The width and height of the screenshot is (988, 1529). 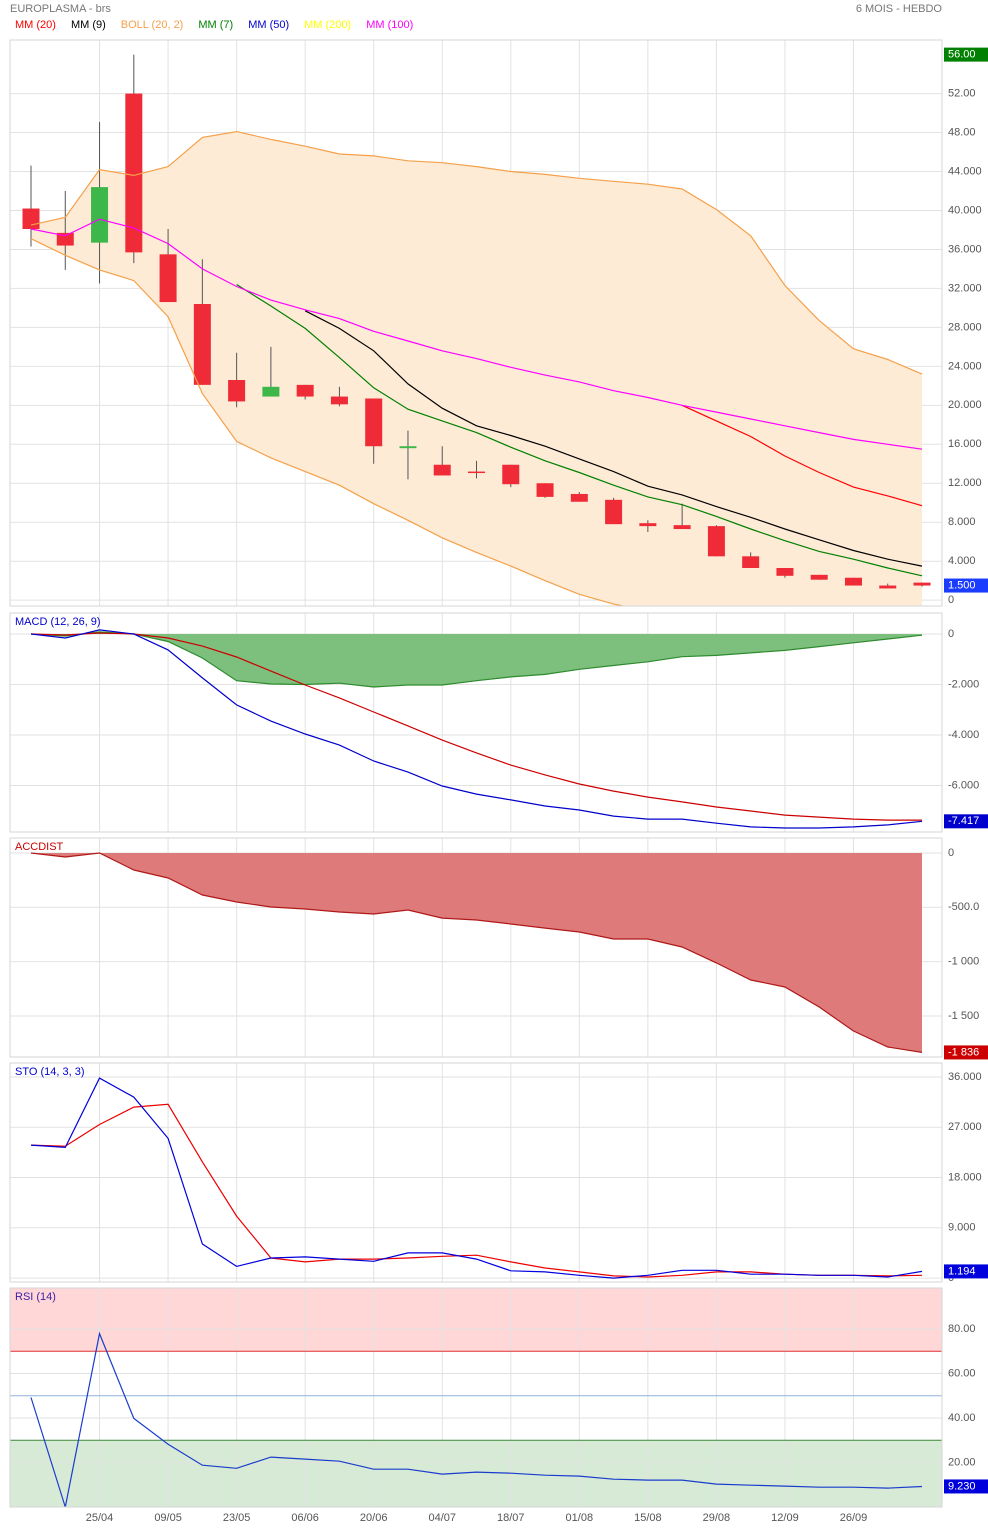 I want to click on y-tick-label: -1 000, so click(x=963, y=962).